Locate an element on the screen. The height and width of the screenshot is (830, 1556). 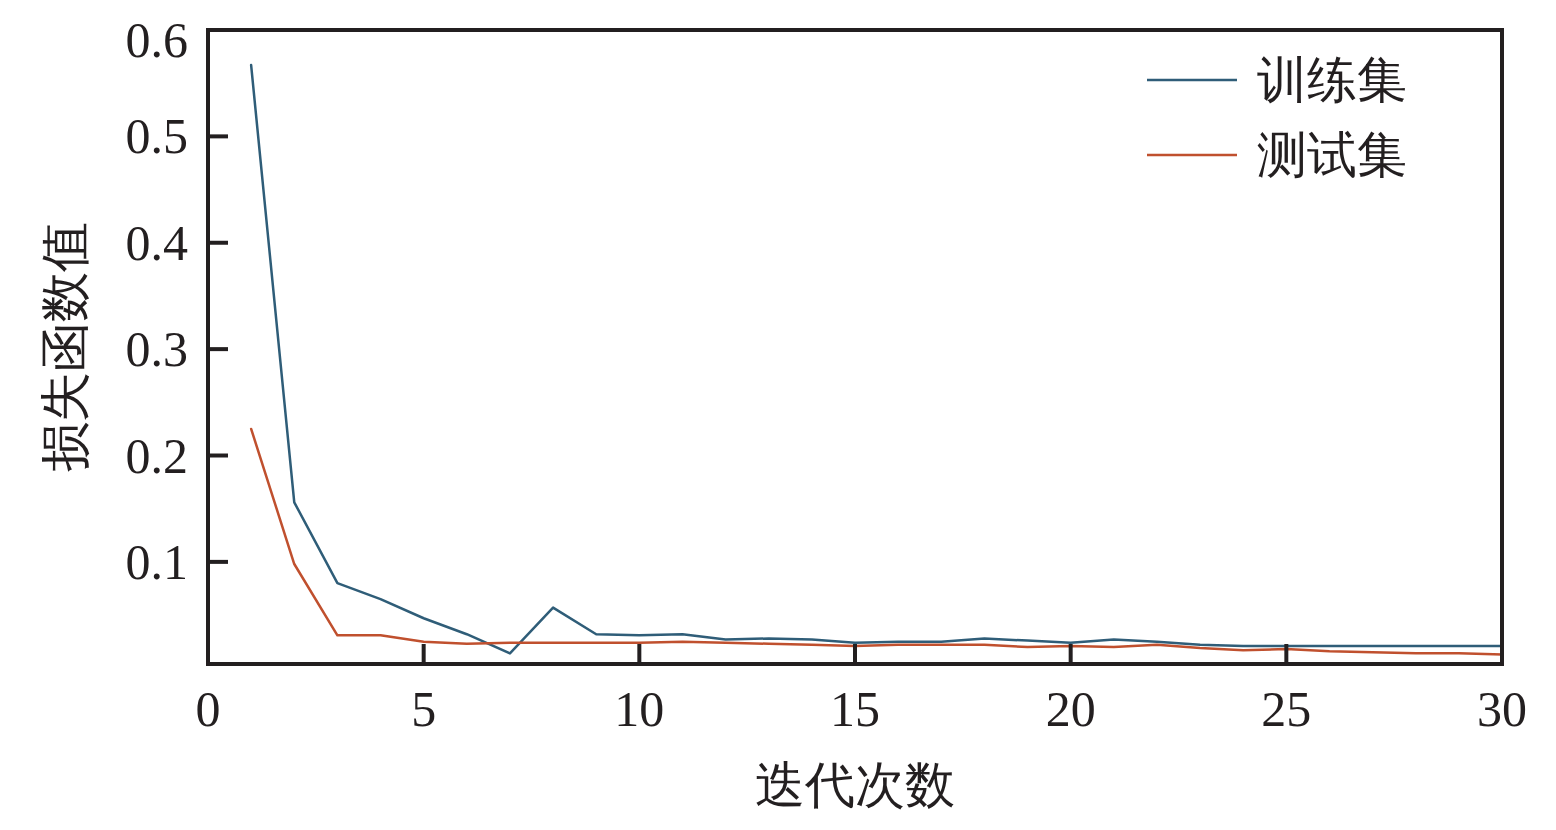
y-tick-label: 0.3 is located at coordinates (156, 349).